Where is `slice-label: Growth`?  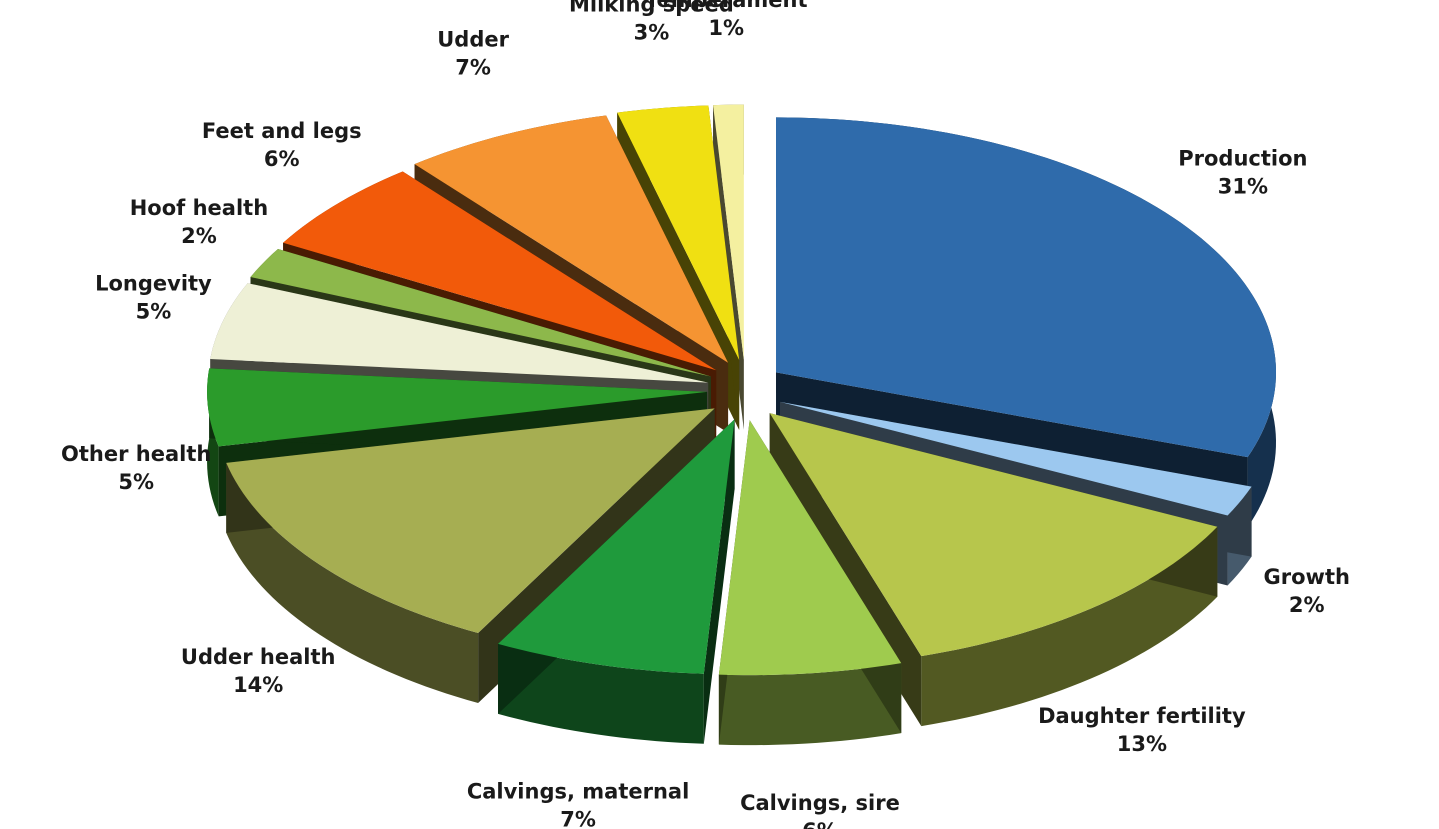
slice-label: Growth is located at coordinates (1307, 577).